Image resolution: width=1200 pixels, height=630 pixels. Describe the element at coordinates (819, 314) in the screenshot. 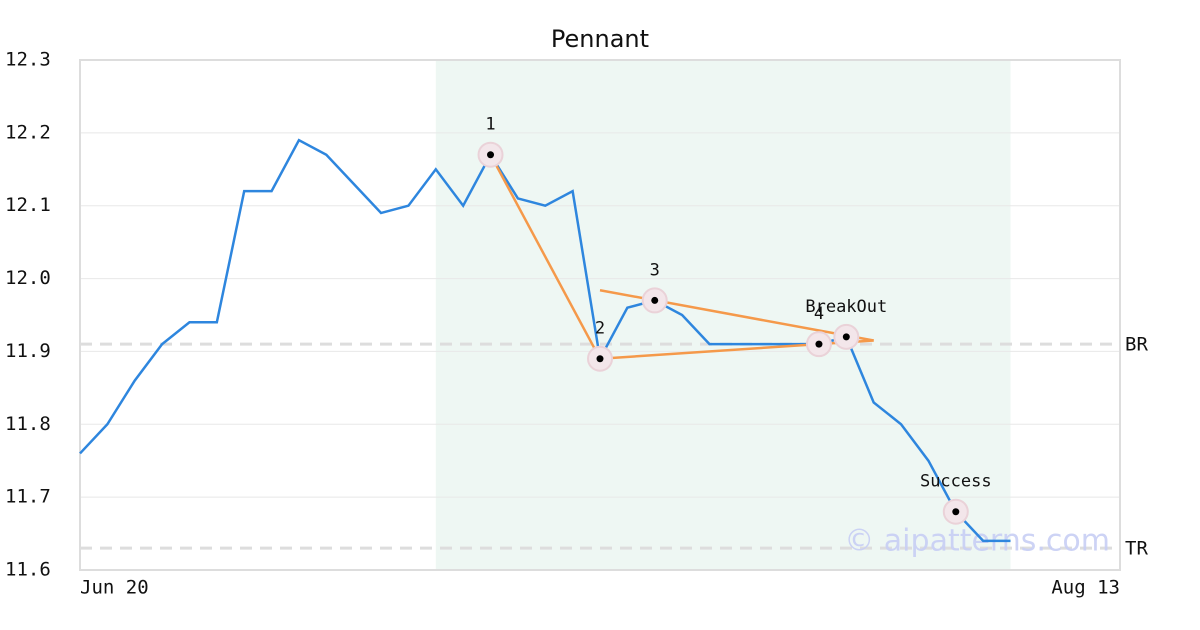

I see `point-label: 4` at that location.